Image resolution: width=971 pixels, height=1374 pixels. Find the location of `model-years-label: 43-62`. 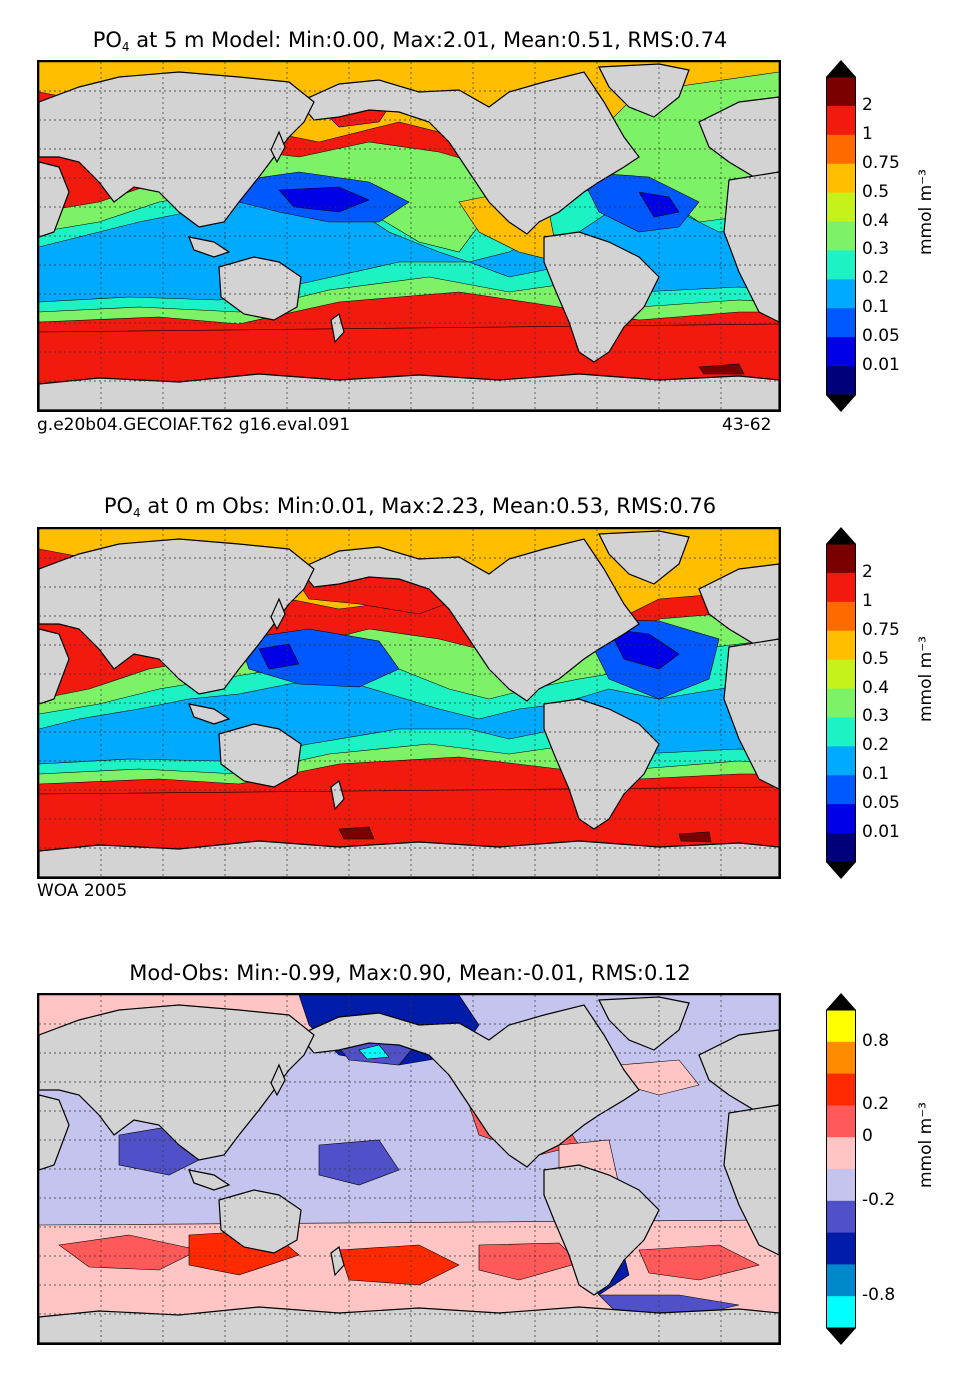

model-years-label: 43-62 is located at coordinates (747, 425).